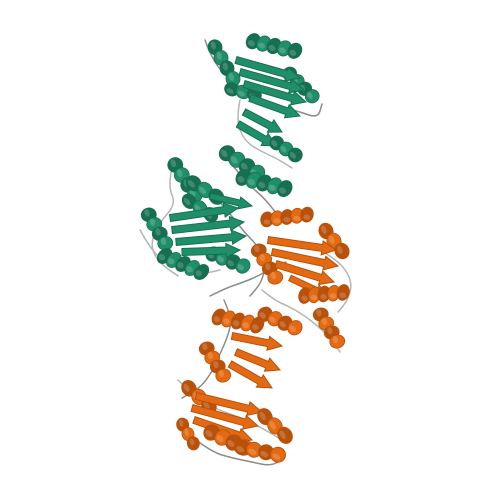  What do you see at coordinates (262, 120) in the screenshot?
I see `strand-a5` at bounding box center [262, 120].